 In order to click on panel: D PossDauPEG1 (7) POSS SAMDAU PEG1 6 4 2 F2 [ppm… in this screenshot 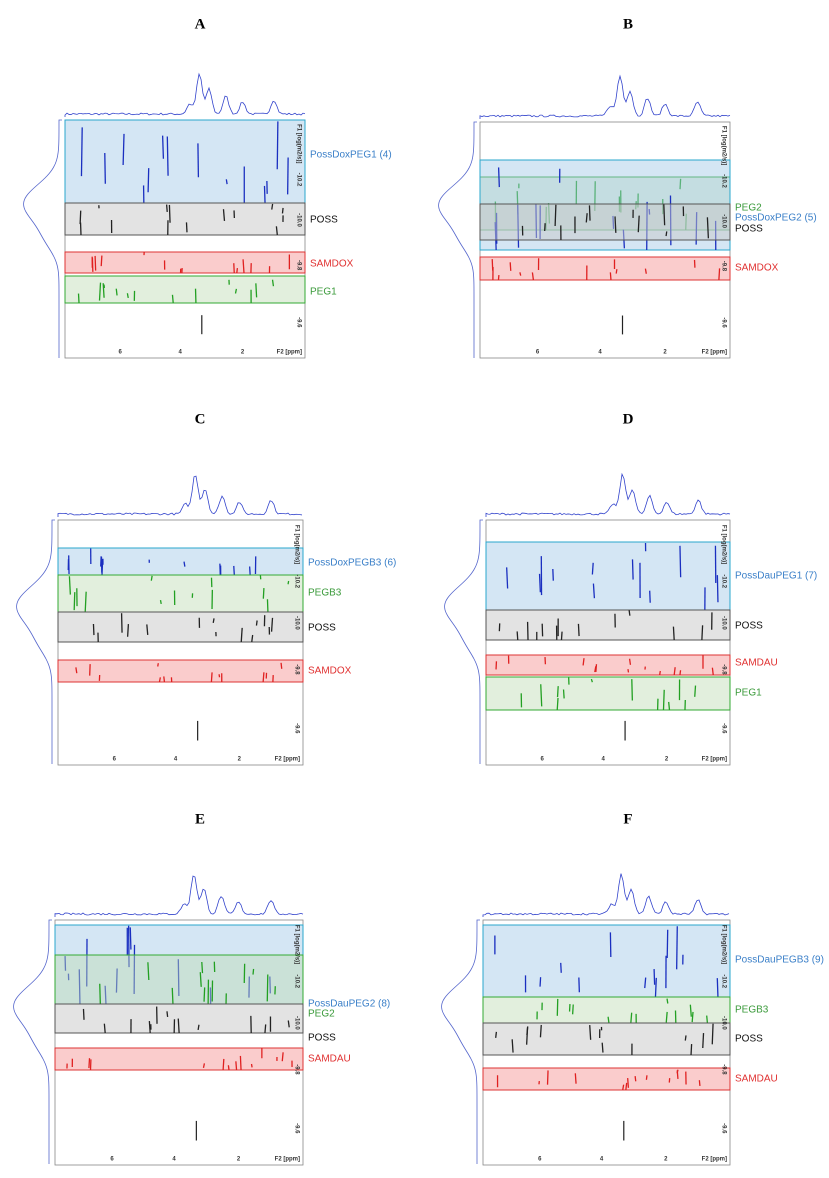, I will do `click(630, 588)`.